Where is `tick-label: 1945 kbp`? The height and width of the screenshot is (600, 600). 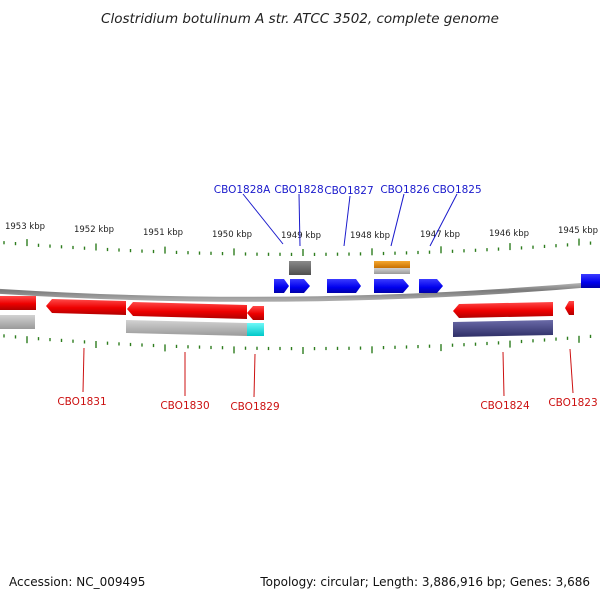 tick-label: 1945 kbp is located at coordinates (578, 231).